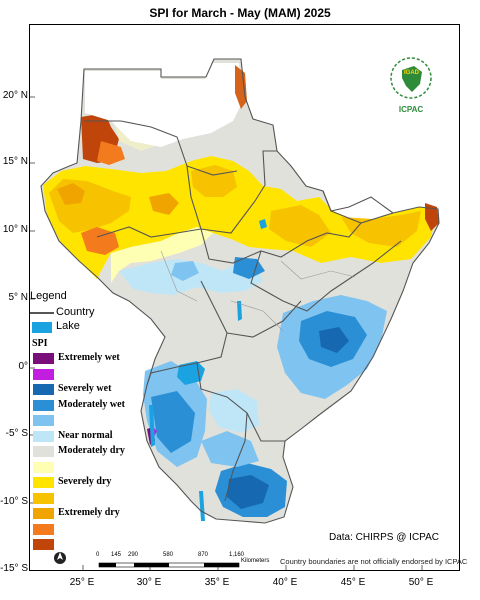  I want to click on region-wet-south-severe, so click(248, 492).